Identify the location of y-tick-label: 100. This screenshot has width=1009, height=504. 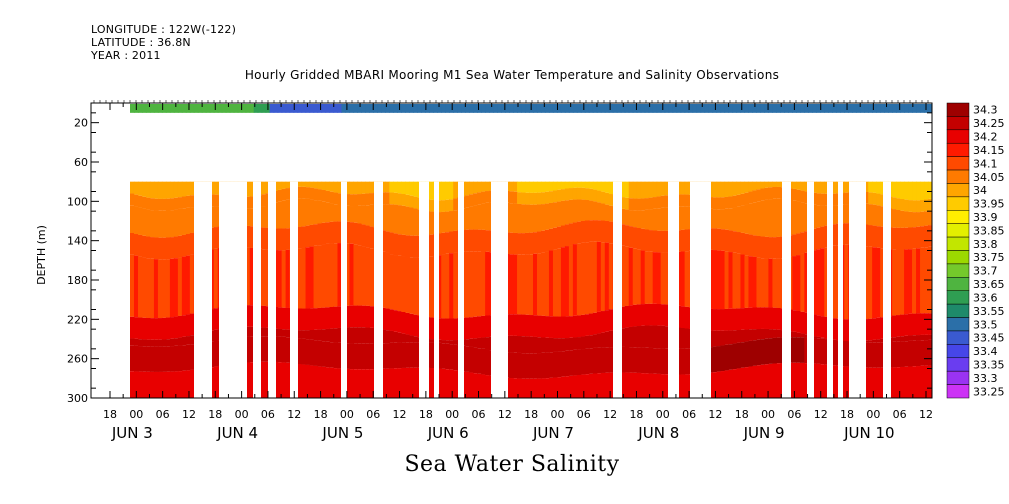
(77, 201).